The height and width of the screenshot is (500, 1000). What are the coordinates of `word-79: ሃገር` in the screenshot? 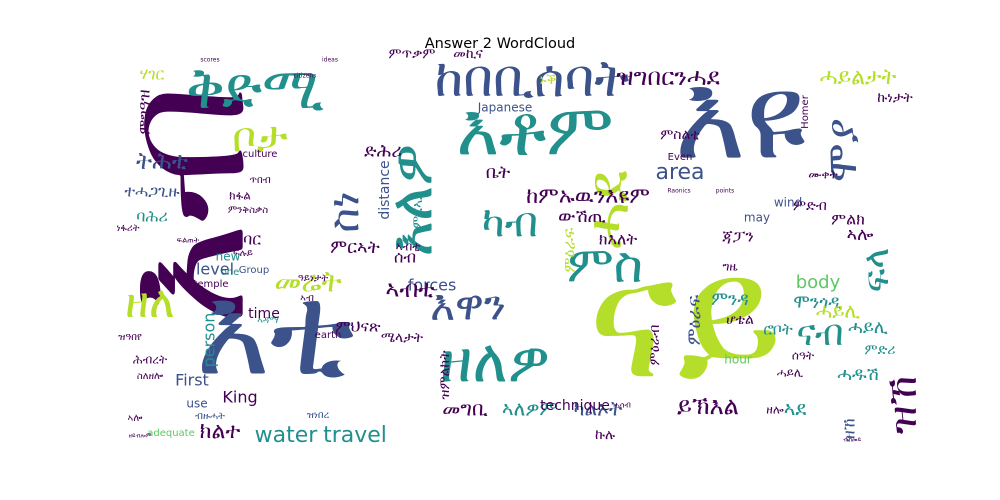 It's located at (152, 74).